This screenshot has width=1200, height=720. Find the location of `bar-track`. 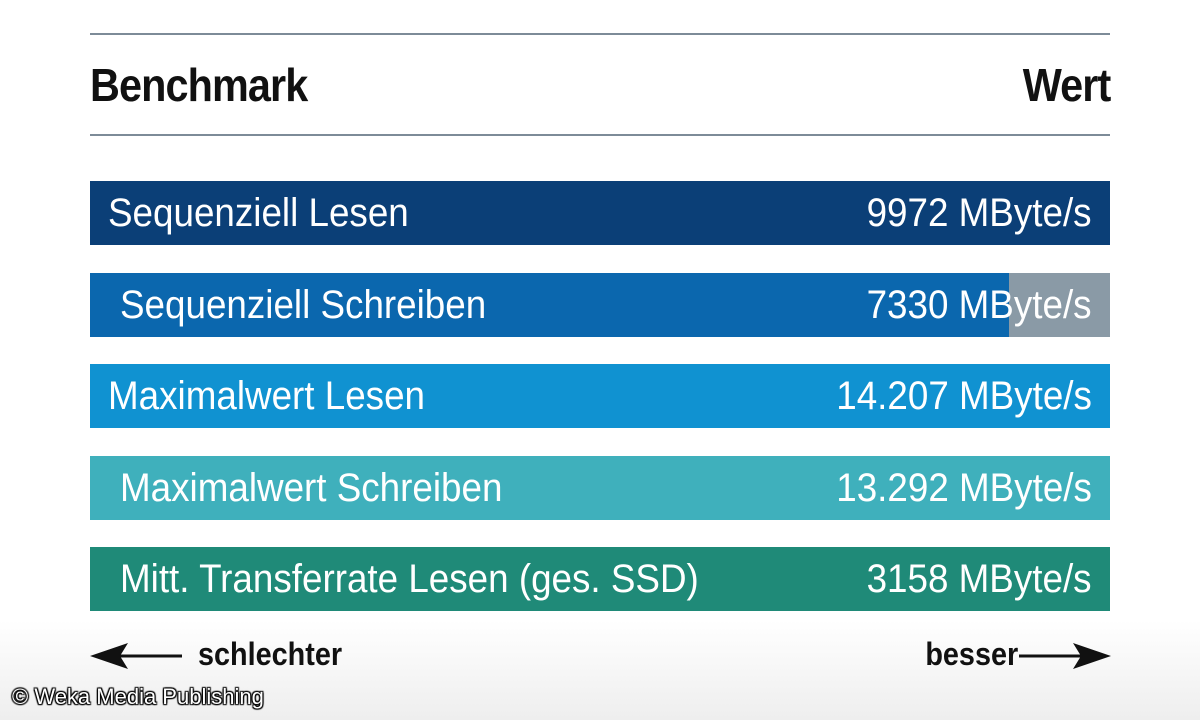

bar-track is located at coordinates (1059, 305).